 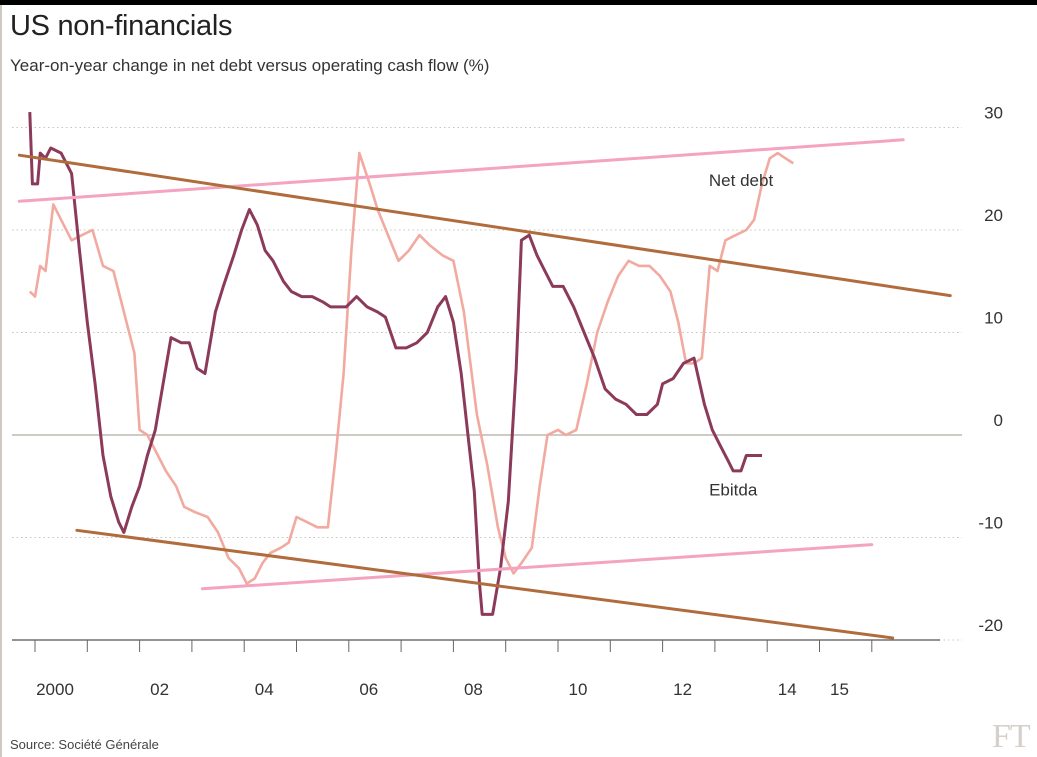 What do you see at coordinates (55, 689) in the screenshot?
I see `x-tick-label: 2000` at bounding box center [55, 689].